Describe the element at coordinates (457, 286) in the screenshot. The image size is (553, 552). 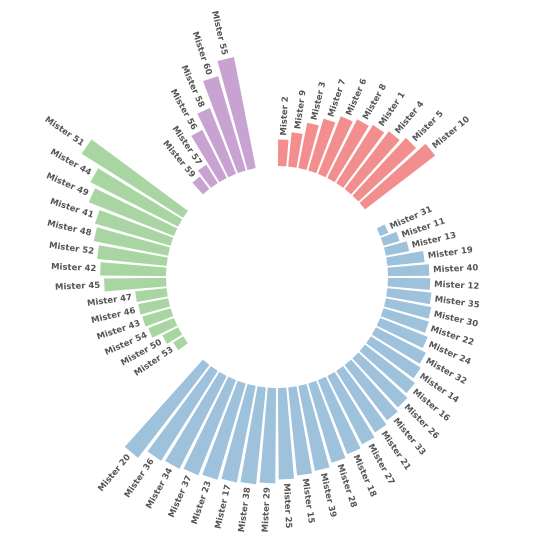
I see `bar-label: Mister 12` at that location.